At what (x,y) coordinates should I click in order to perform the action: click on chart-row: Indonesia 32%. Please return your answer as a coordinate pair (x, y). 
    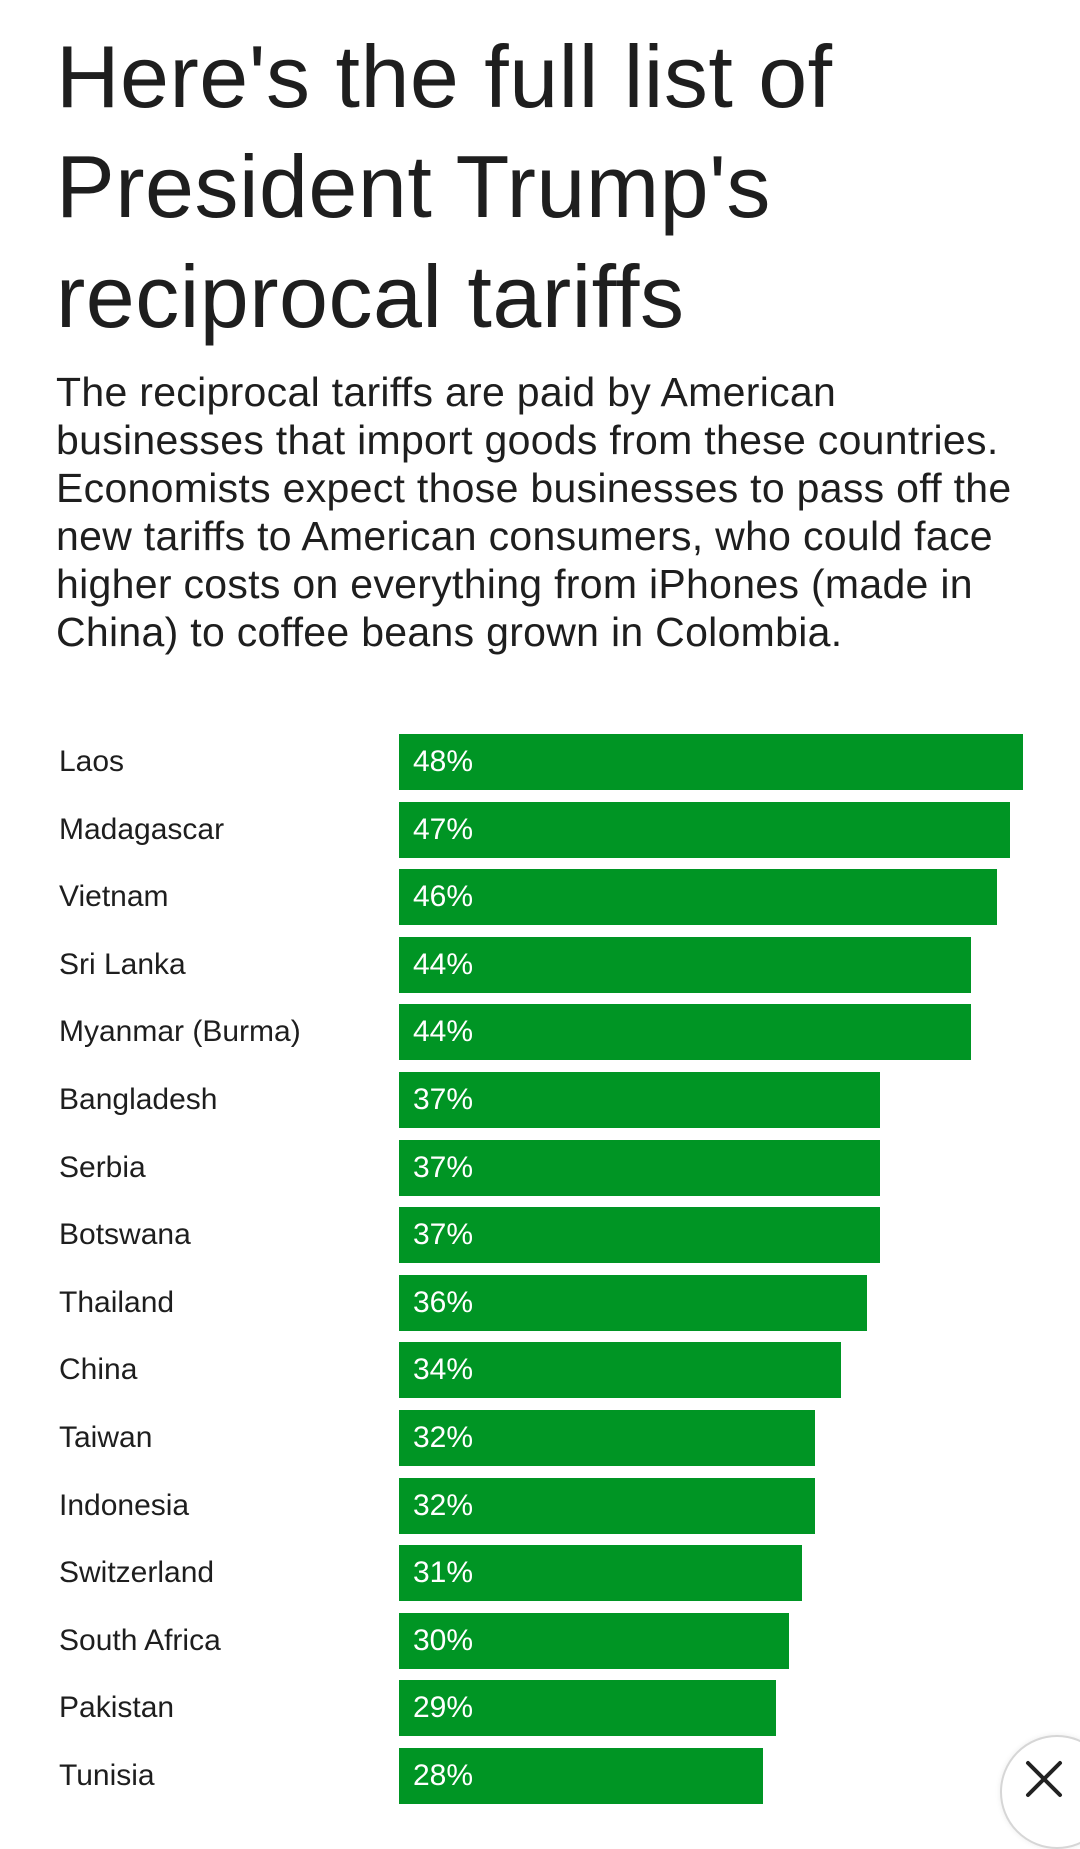
    Looking at the image, I should click on (540, 1505).